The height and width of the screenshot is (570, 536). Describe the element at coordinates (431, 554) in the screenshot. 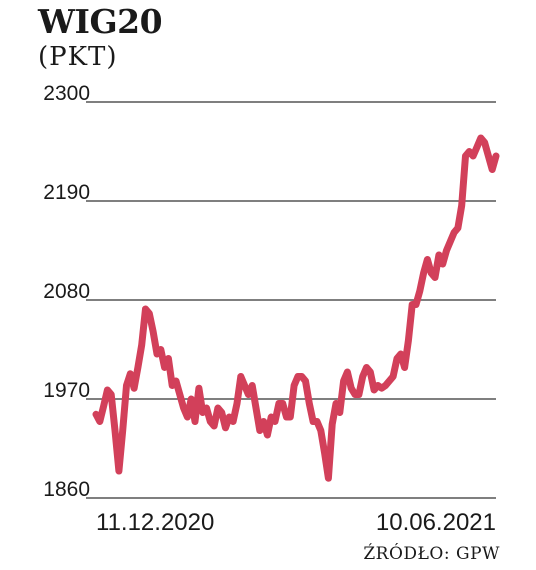

I see `source-note: ŹRÓDŁO: GPW` at that location.